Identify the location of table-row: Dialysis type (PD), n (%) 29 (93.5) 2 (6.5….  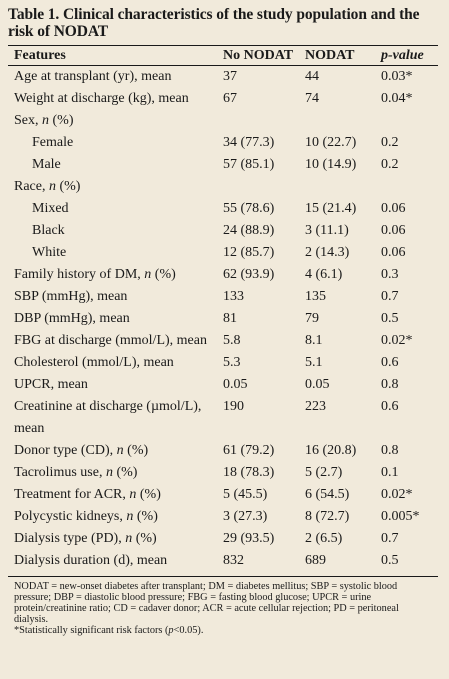
(223, 539).